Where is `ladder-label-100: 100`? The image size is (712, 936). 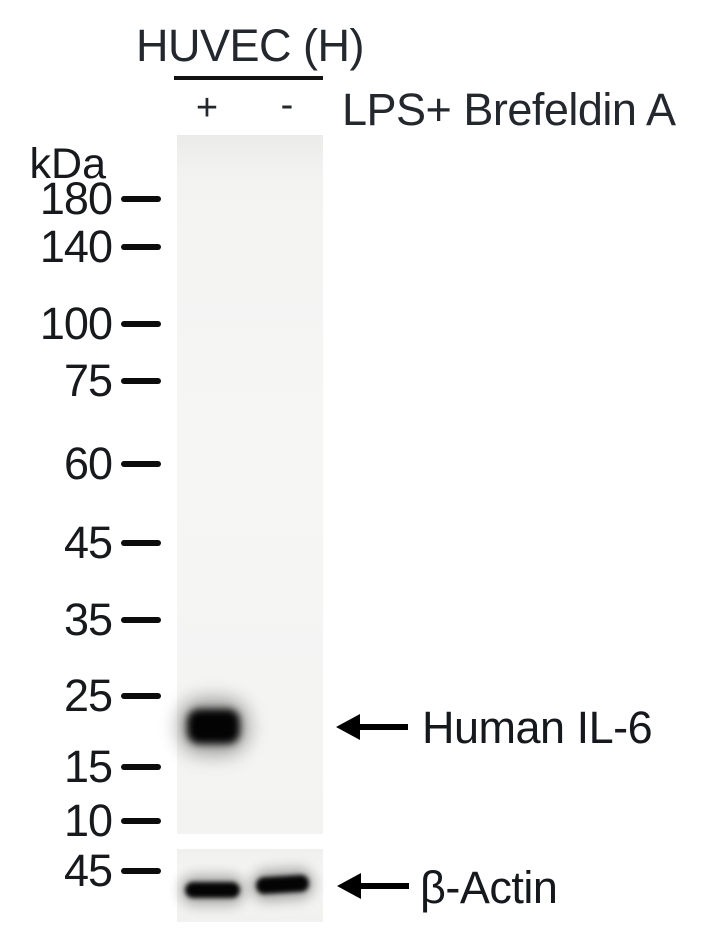
ladder-label-100: 100 is located at coordinates (76, 323).